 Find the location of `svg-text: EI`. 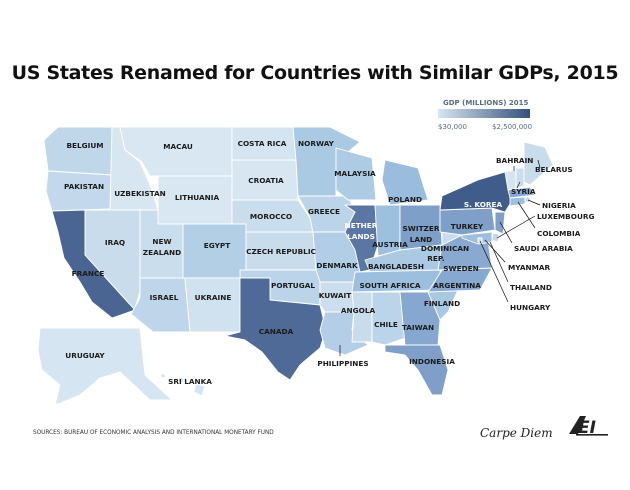

svg-text: EI is located at coordinates (587, 427).